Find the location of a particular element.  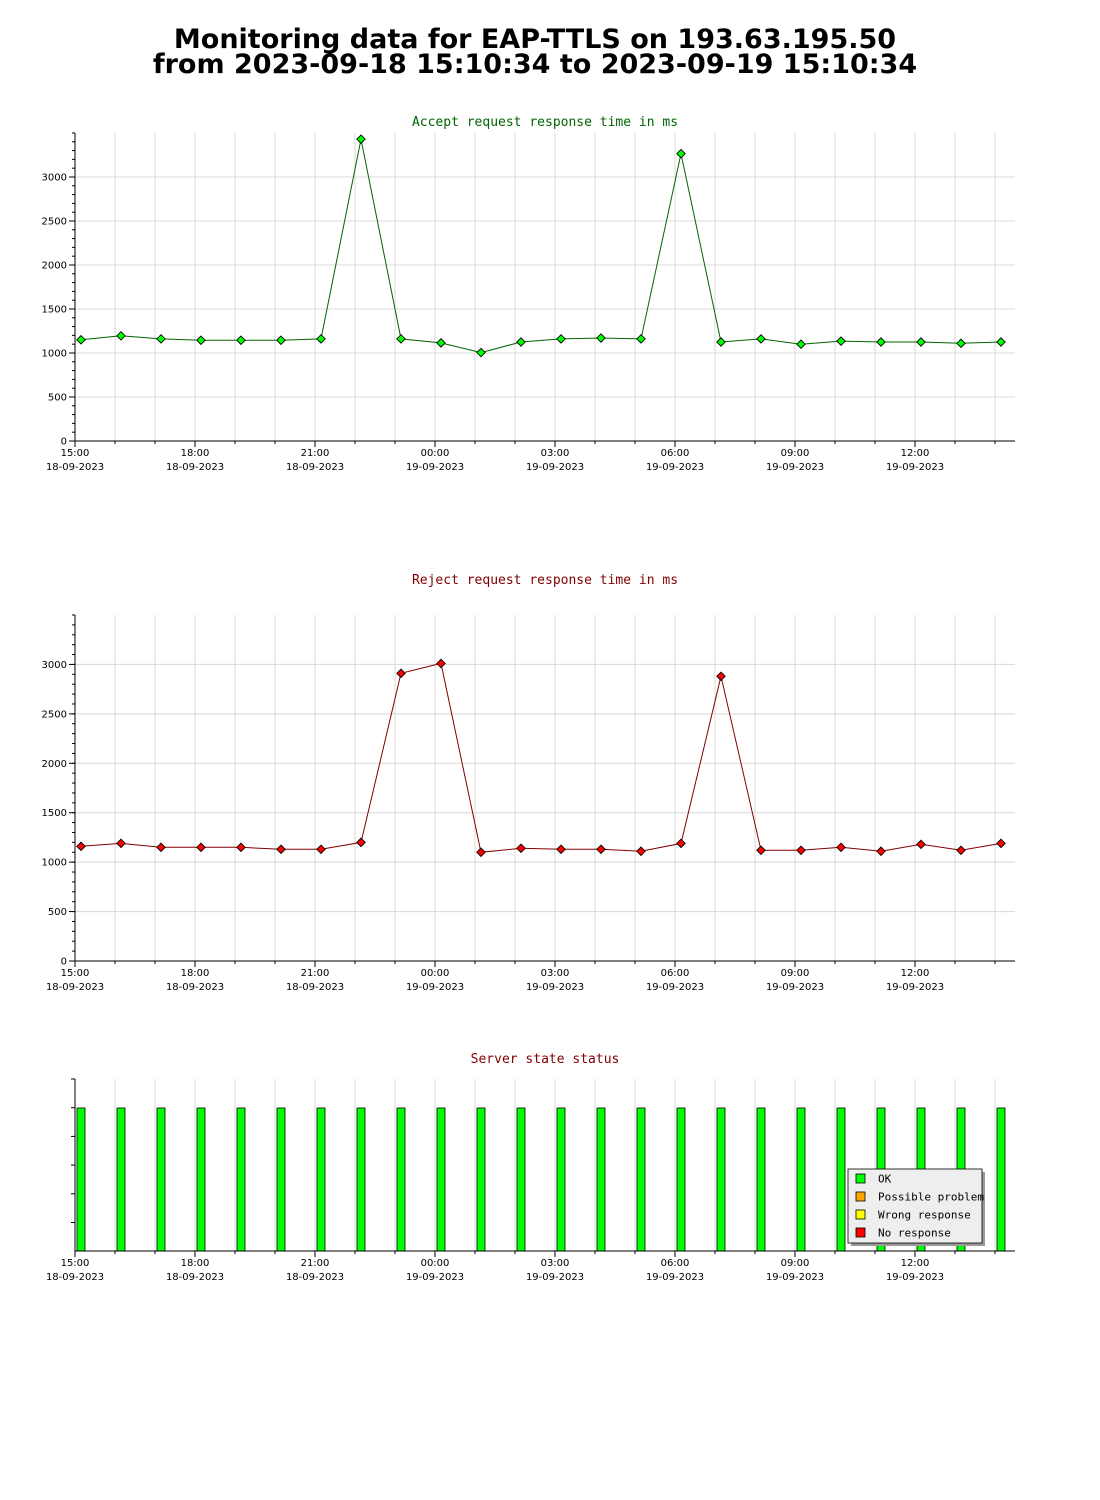

legend-label: Possible problem is located at coordinates (931, 1197).